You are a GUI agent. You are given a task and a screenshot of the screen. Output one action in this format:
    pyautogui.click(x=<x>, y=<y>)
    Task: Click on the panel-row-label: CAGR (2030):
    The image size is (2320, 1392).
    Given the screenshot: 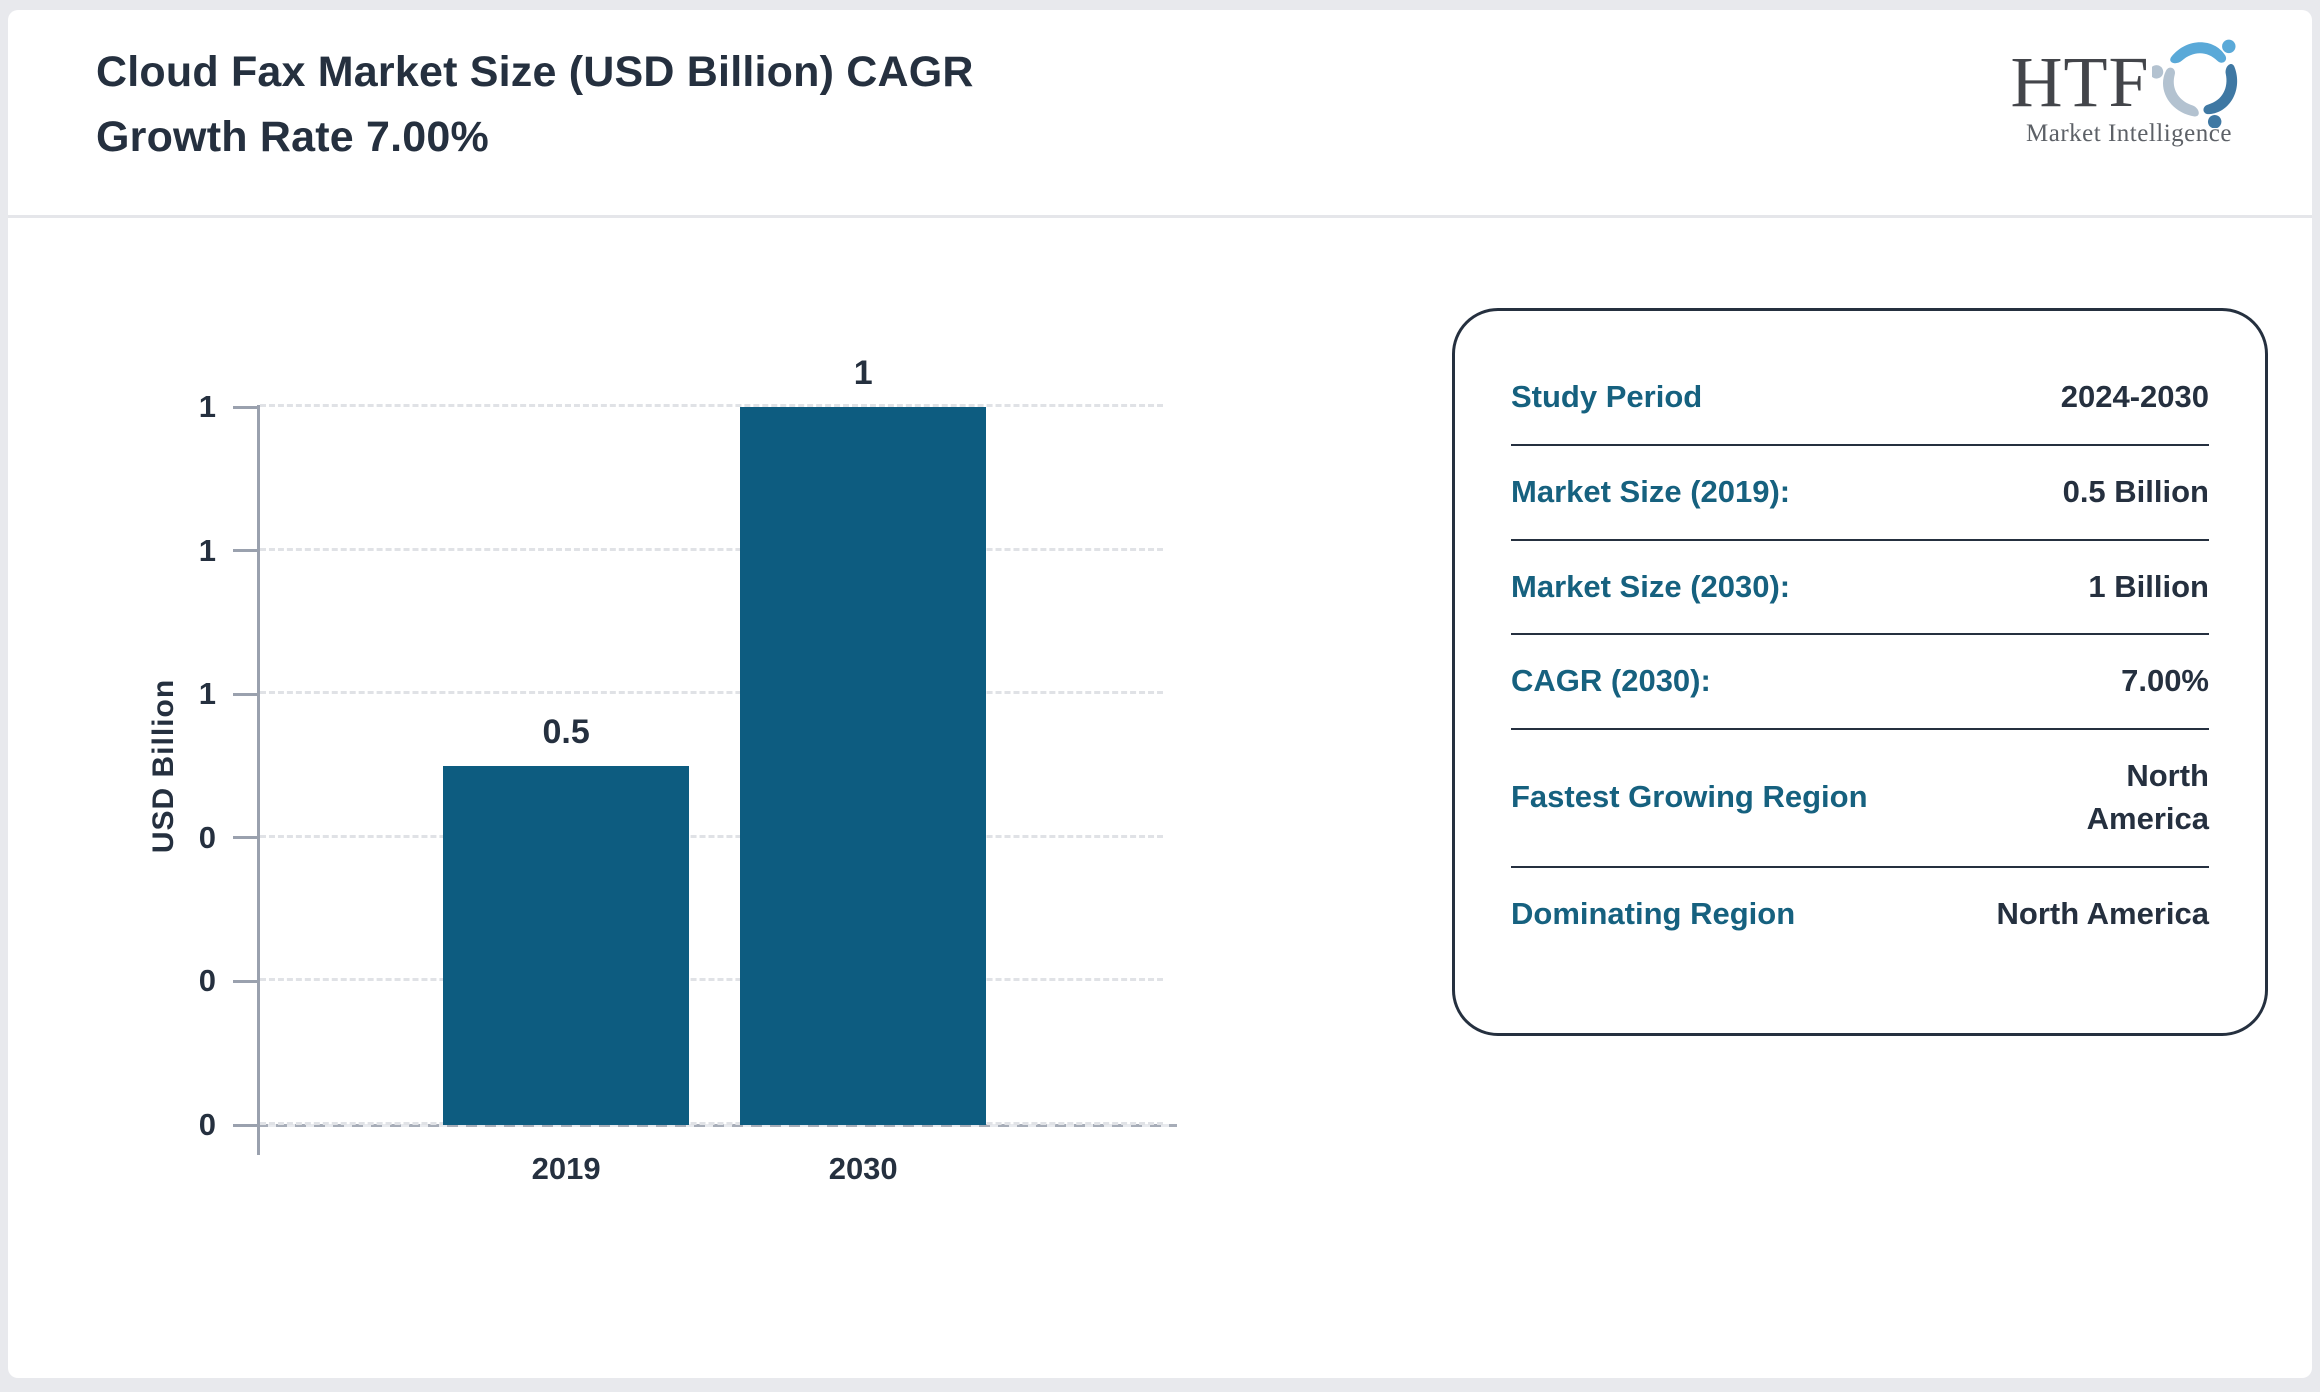 What is the action you would take?
    pyautogui.click(x=1611, y=681)
    